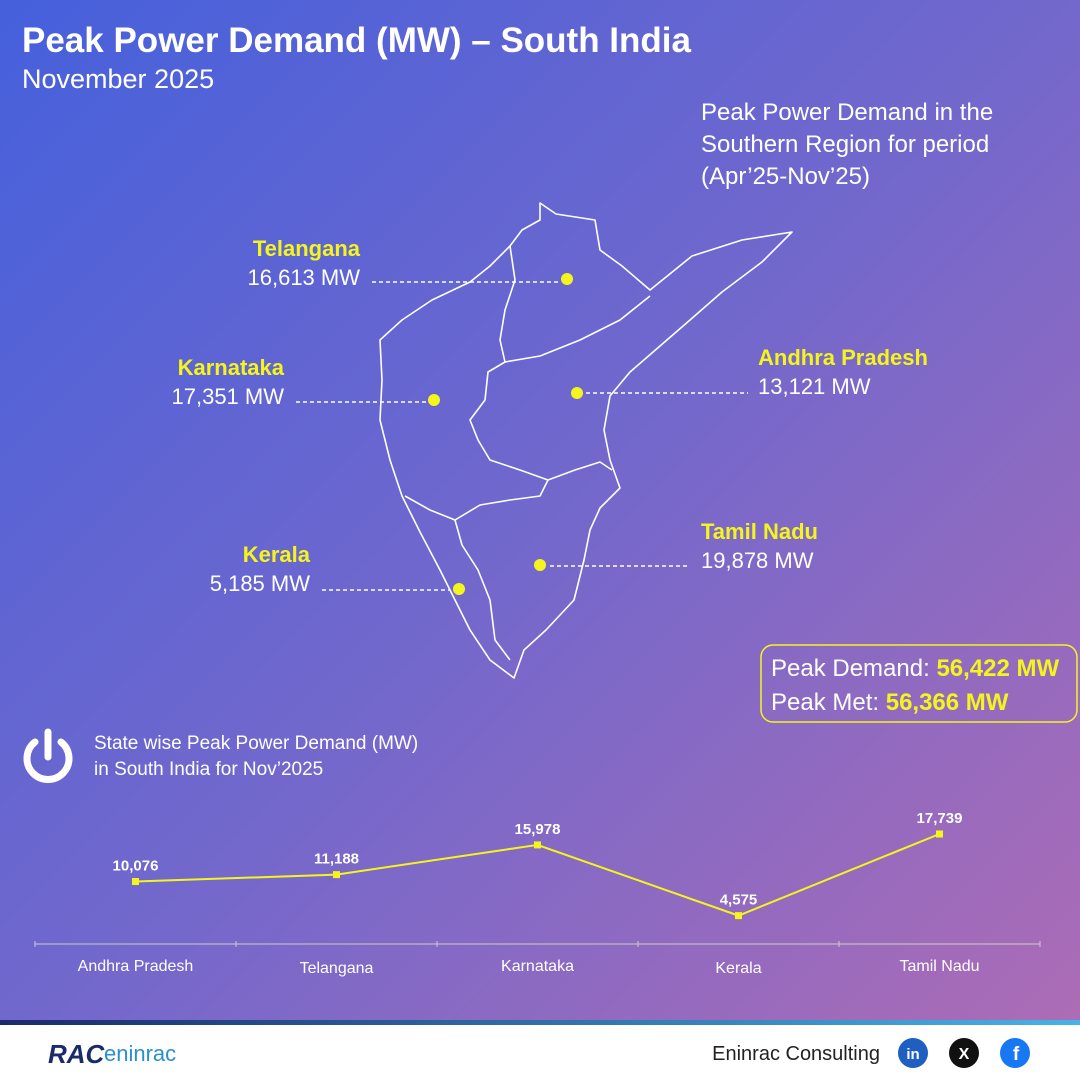 The width and height of the screenshot is (1080, 1085). What do you see at coordinates (538, 829) in the screenshot?
I see `value-label: 15,978` at bounding box center [538, 829].